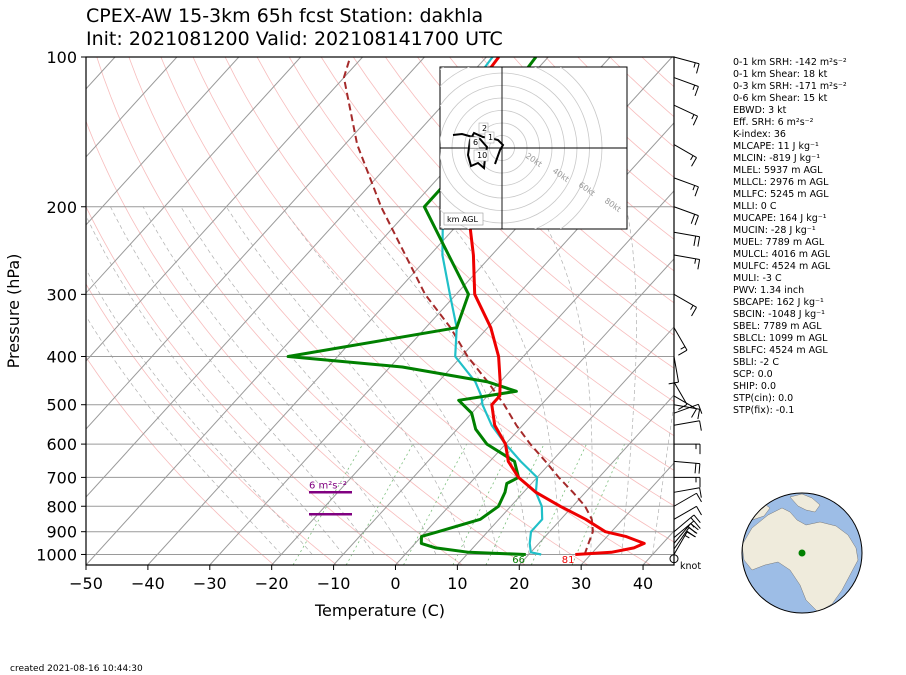 The image size is (906, 675). Describe the element at coordinates (779, 242) in the screenshot. I see `index-line: MUEL: 7789 m AGL` at that location.